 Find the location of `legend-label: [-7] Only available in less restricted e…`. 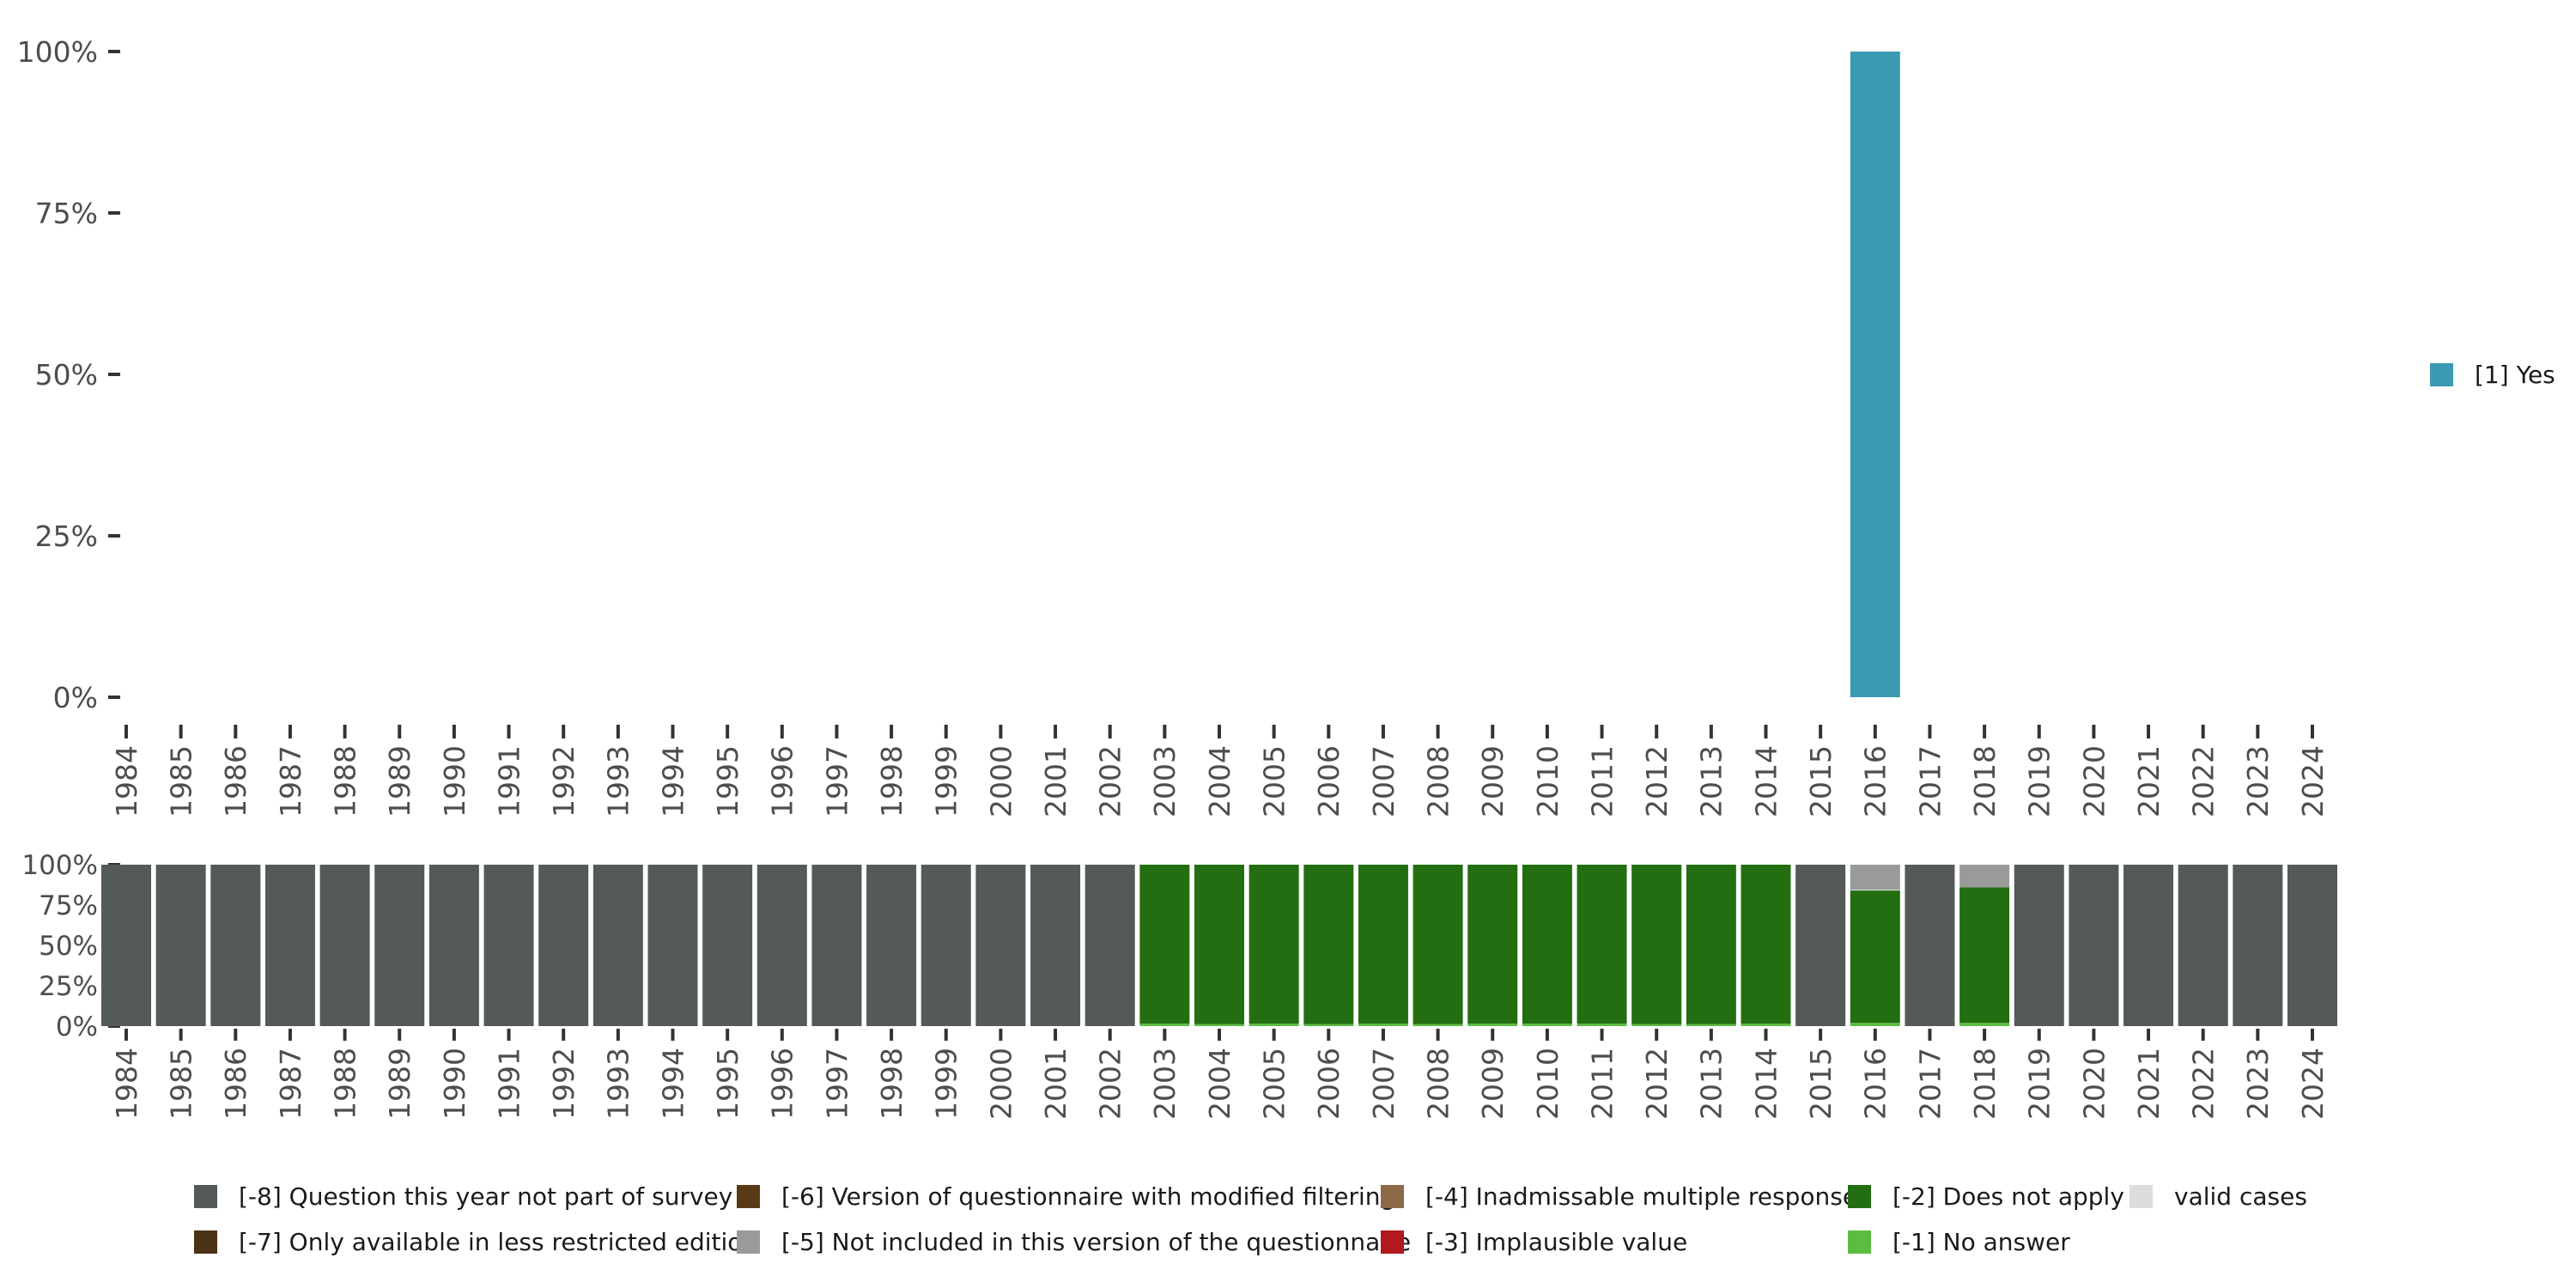

legend-label: [-7] Only available in less restricted e… is located at coordinates (498, 1242).